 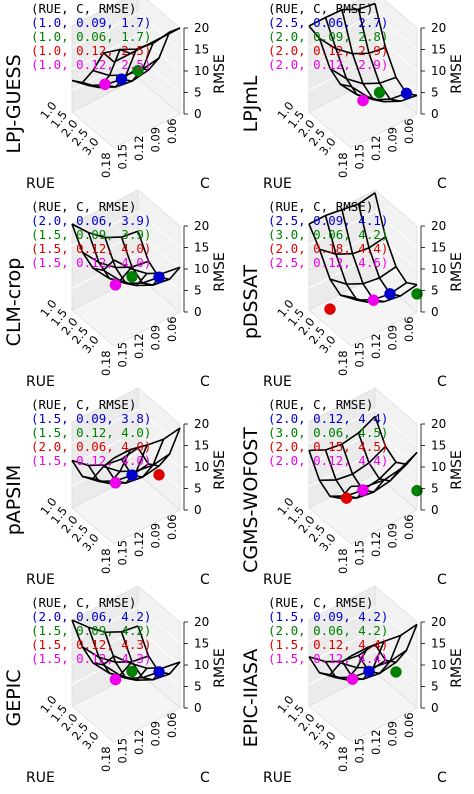 What do you see at coordinates (91, 22) in the screenshot?
I see `legend-entry: (1.0, 0.09, 1.7)` at bounding box center [91, 22].